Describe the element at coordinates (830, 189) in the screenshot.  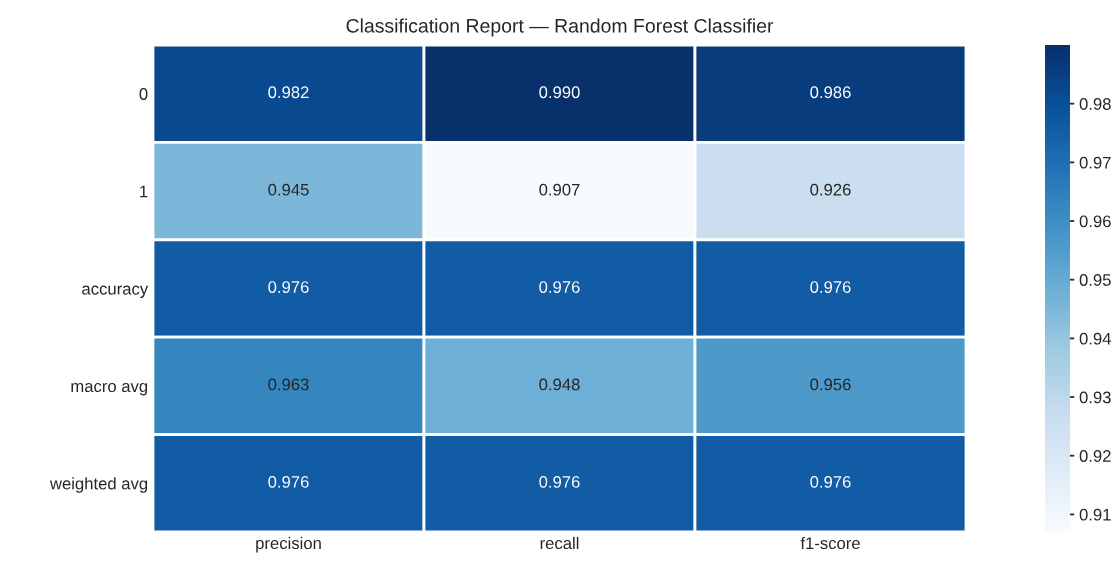
I see `data-label: 0.926` at that location.